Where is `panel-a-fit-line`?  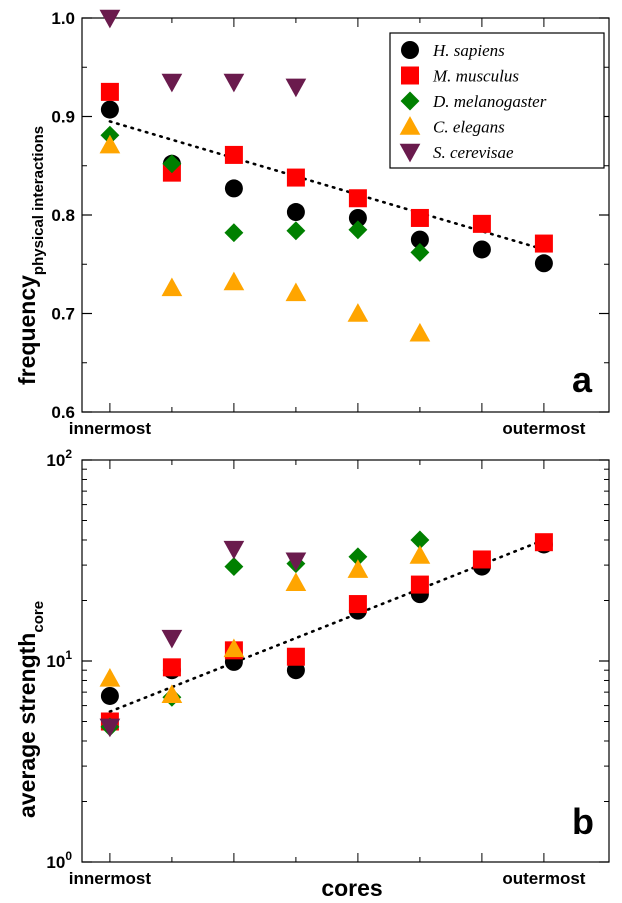 panel-a-fit-line is located at coordinates (327, 185).